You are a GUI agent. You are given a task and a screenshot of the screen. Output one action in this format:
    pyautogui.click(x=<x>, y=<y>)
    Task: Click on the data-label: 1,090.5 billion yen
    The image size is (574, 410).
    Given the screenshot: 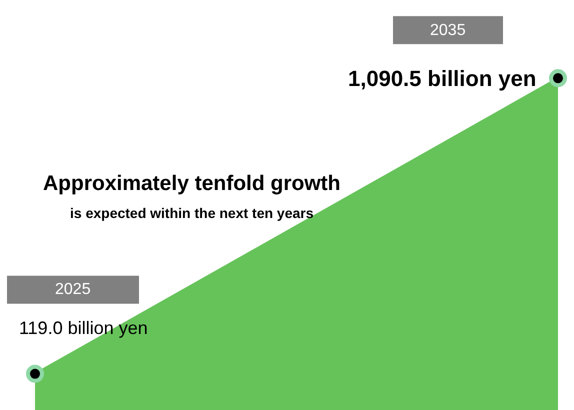 What is the action you would take?
    pyautogui.click(x=442, y=78)
    